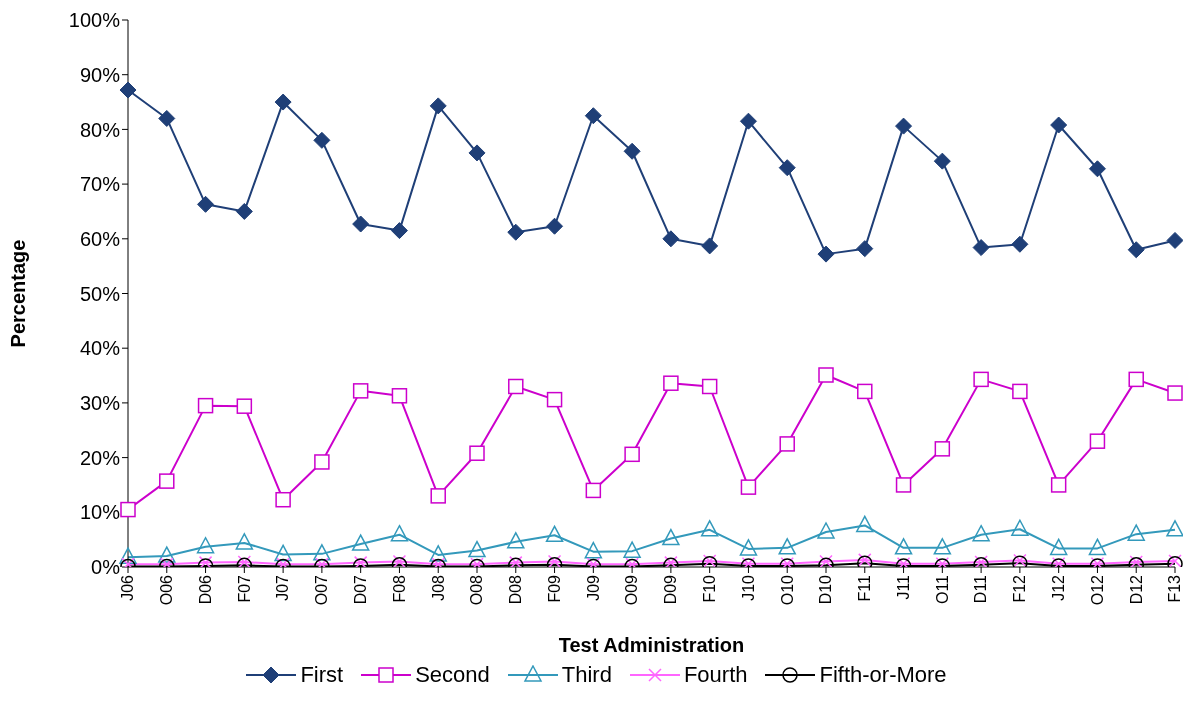  Describe the element at coordinates (477, 590) in the screenshot. I see `x-tick-label: O08` at that location.